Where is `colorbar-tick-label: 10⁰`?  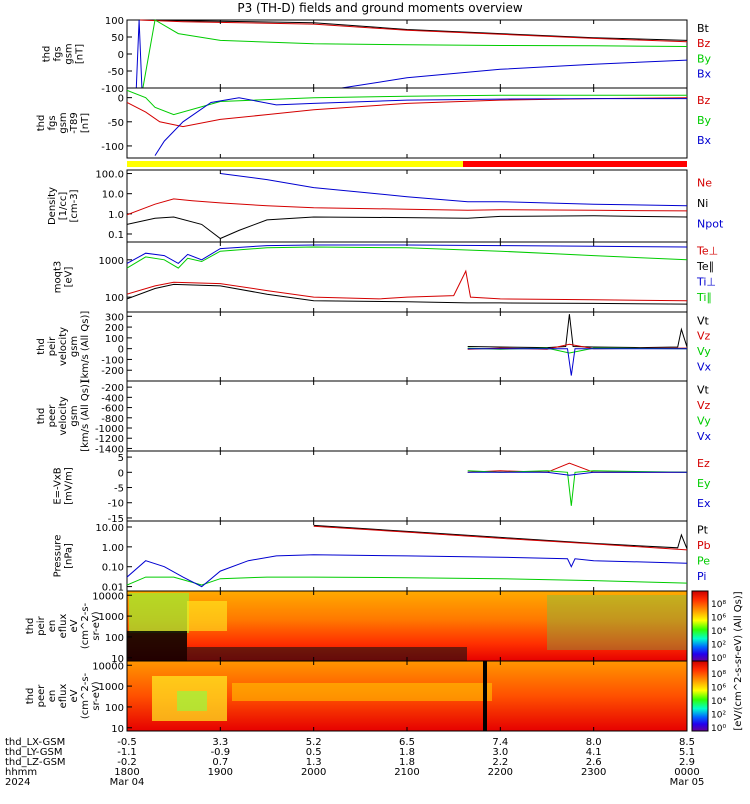
colorbar-tick-label: 10⁰ is located at coordinates (718, 729).